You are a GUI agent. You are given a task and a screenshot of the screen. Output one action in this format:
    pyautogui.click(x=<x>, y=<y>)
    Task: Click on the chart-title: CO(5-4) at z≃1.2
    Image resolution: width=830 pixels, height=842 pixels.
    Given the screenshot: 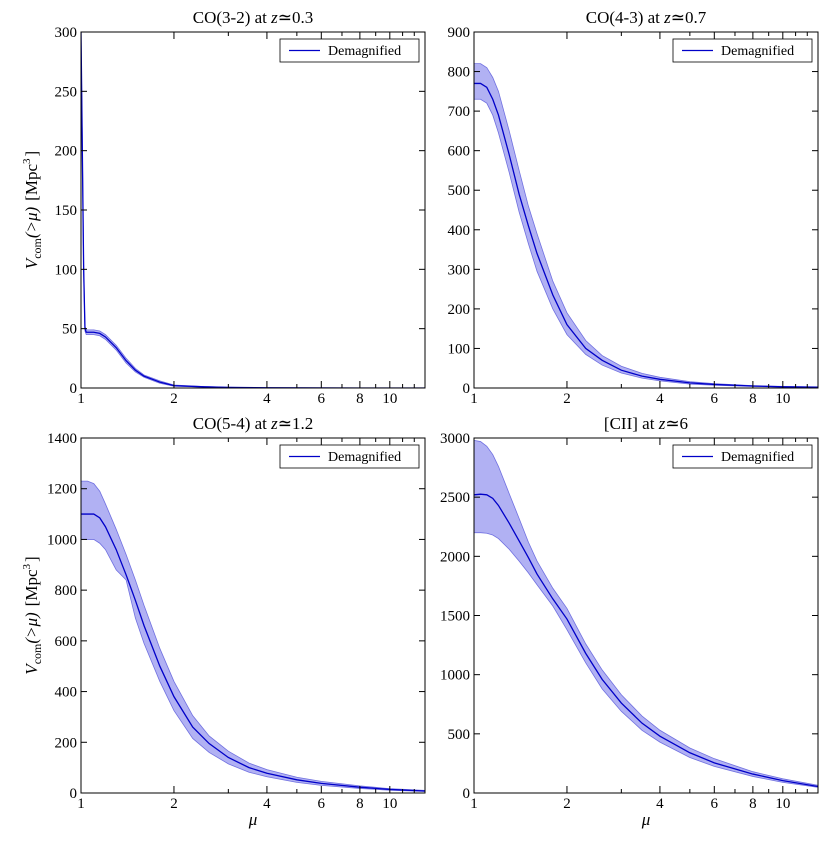 What is the action you would take?
    pyautogui.click(x=253, y=423)
    